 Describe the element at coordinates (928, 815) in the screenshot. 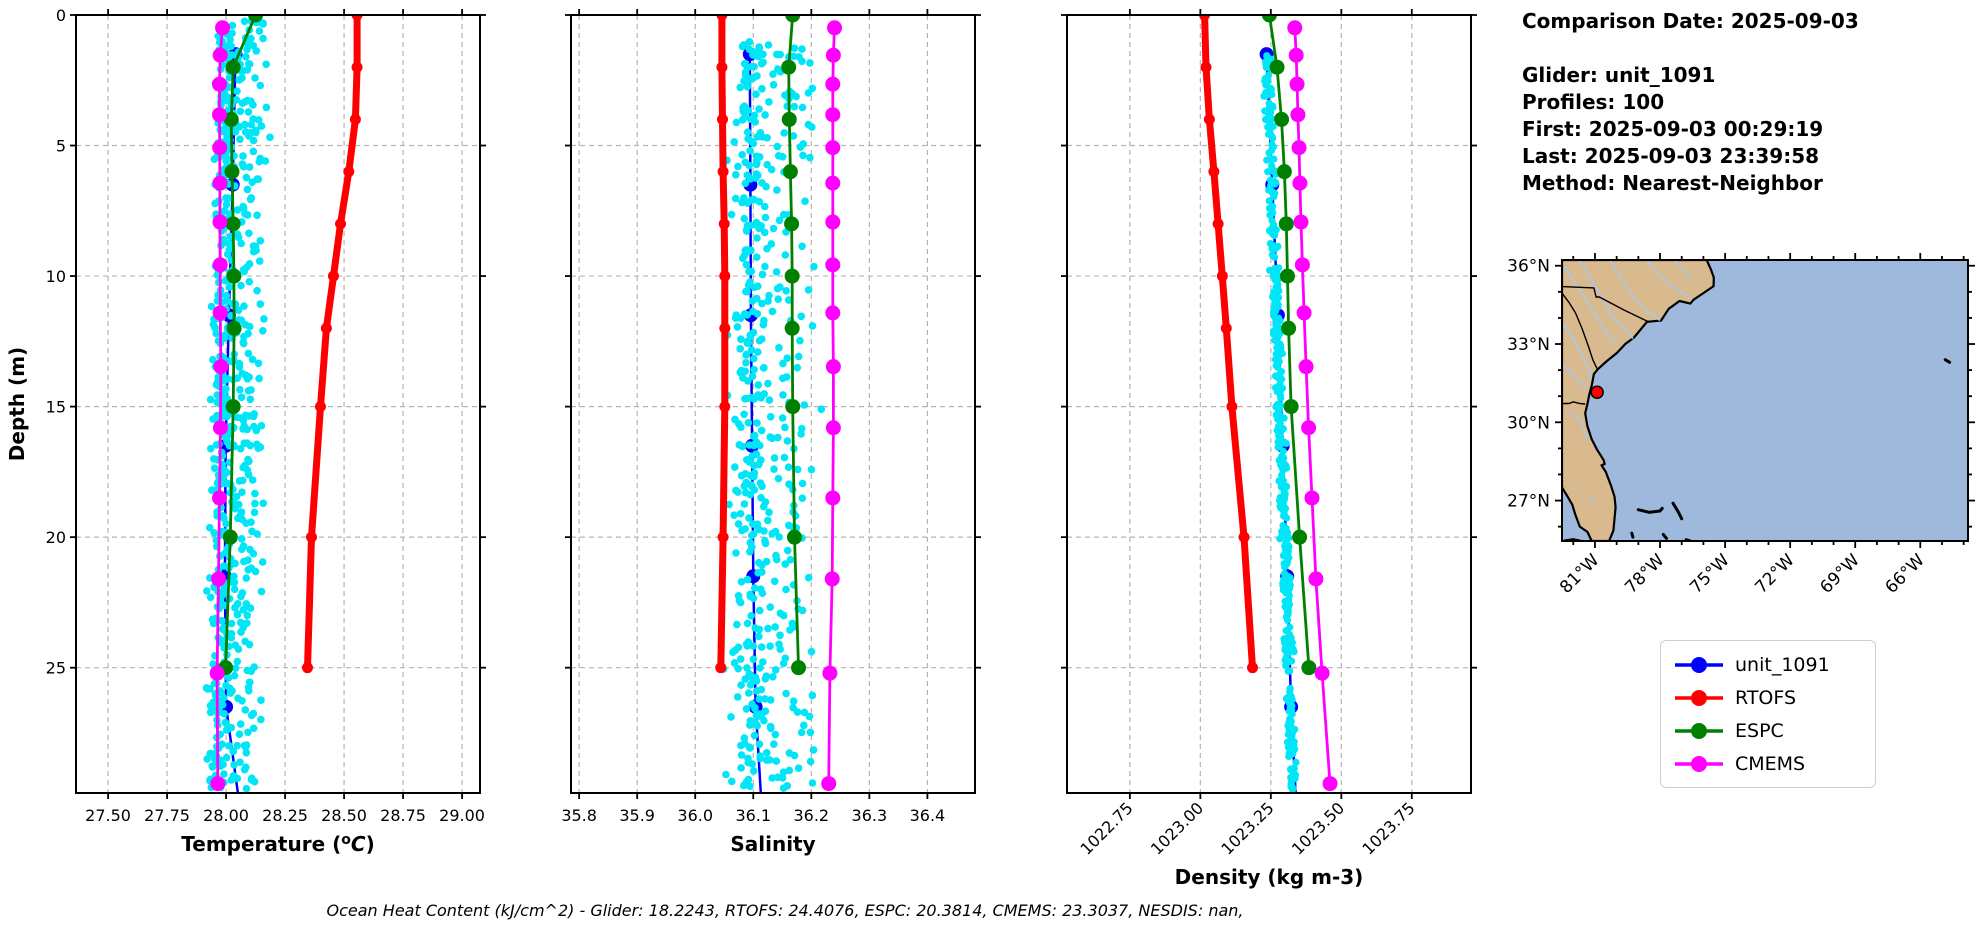

I see `svg-text: 36.4` at that location.